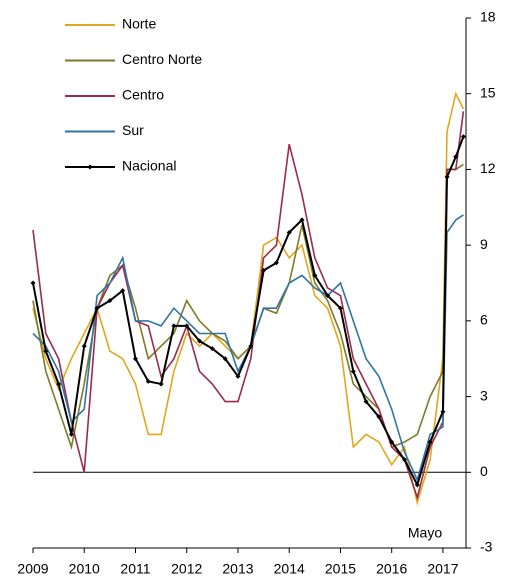 The image size is (509, 583). Describe the element at coordinates (488, 17) in the screenshot. I see `y-tick-label: 18` at that location.